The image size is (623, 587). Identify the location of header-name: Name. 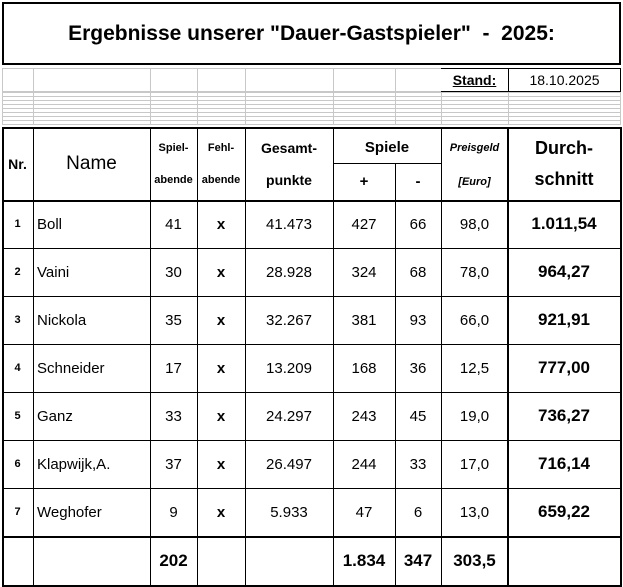
(91, 163).